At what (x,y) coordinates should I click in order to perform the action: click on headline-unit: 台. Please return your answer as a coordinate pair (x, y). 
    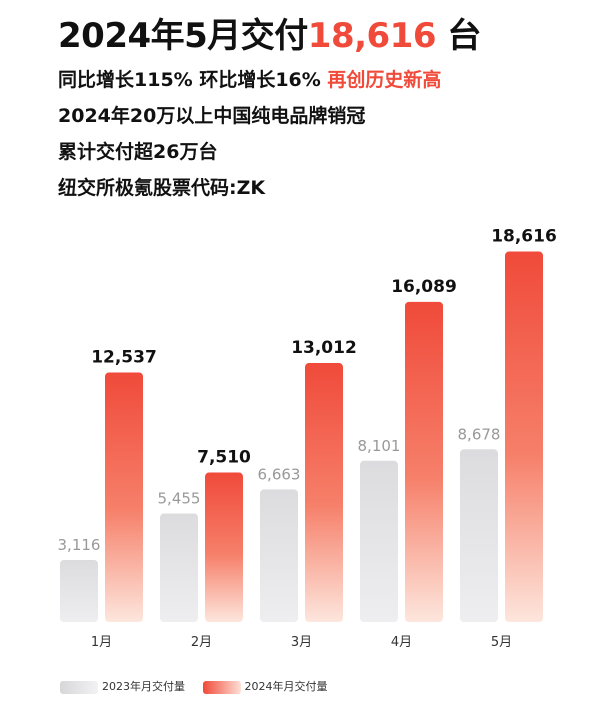
    Looking at the image, I should click on (458, 36).